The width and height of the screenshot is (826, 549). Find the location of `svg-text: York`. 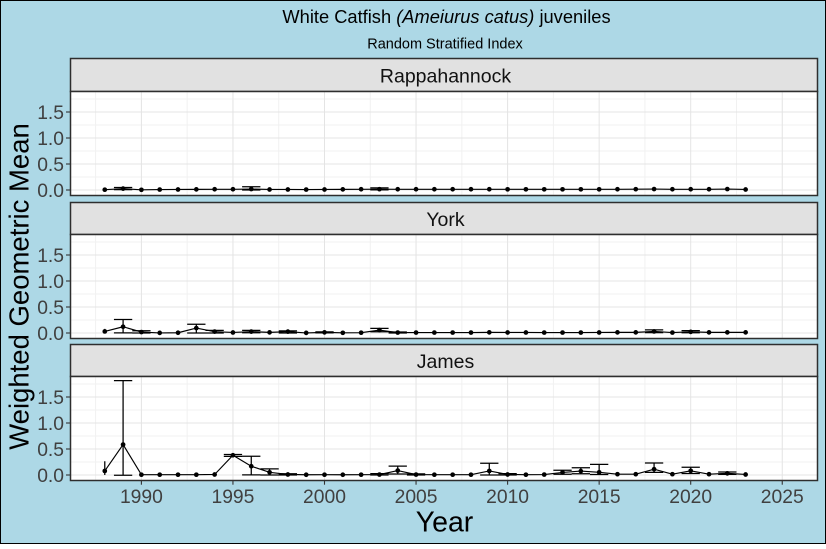

svg-text: York is located at coordinates (445, 220).